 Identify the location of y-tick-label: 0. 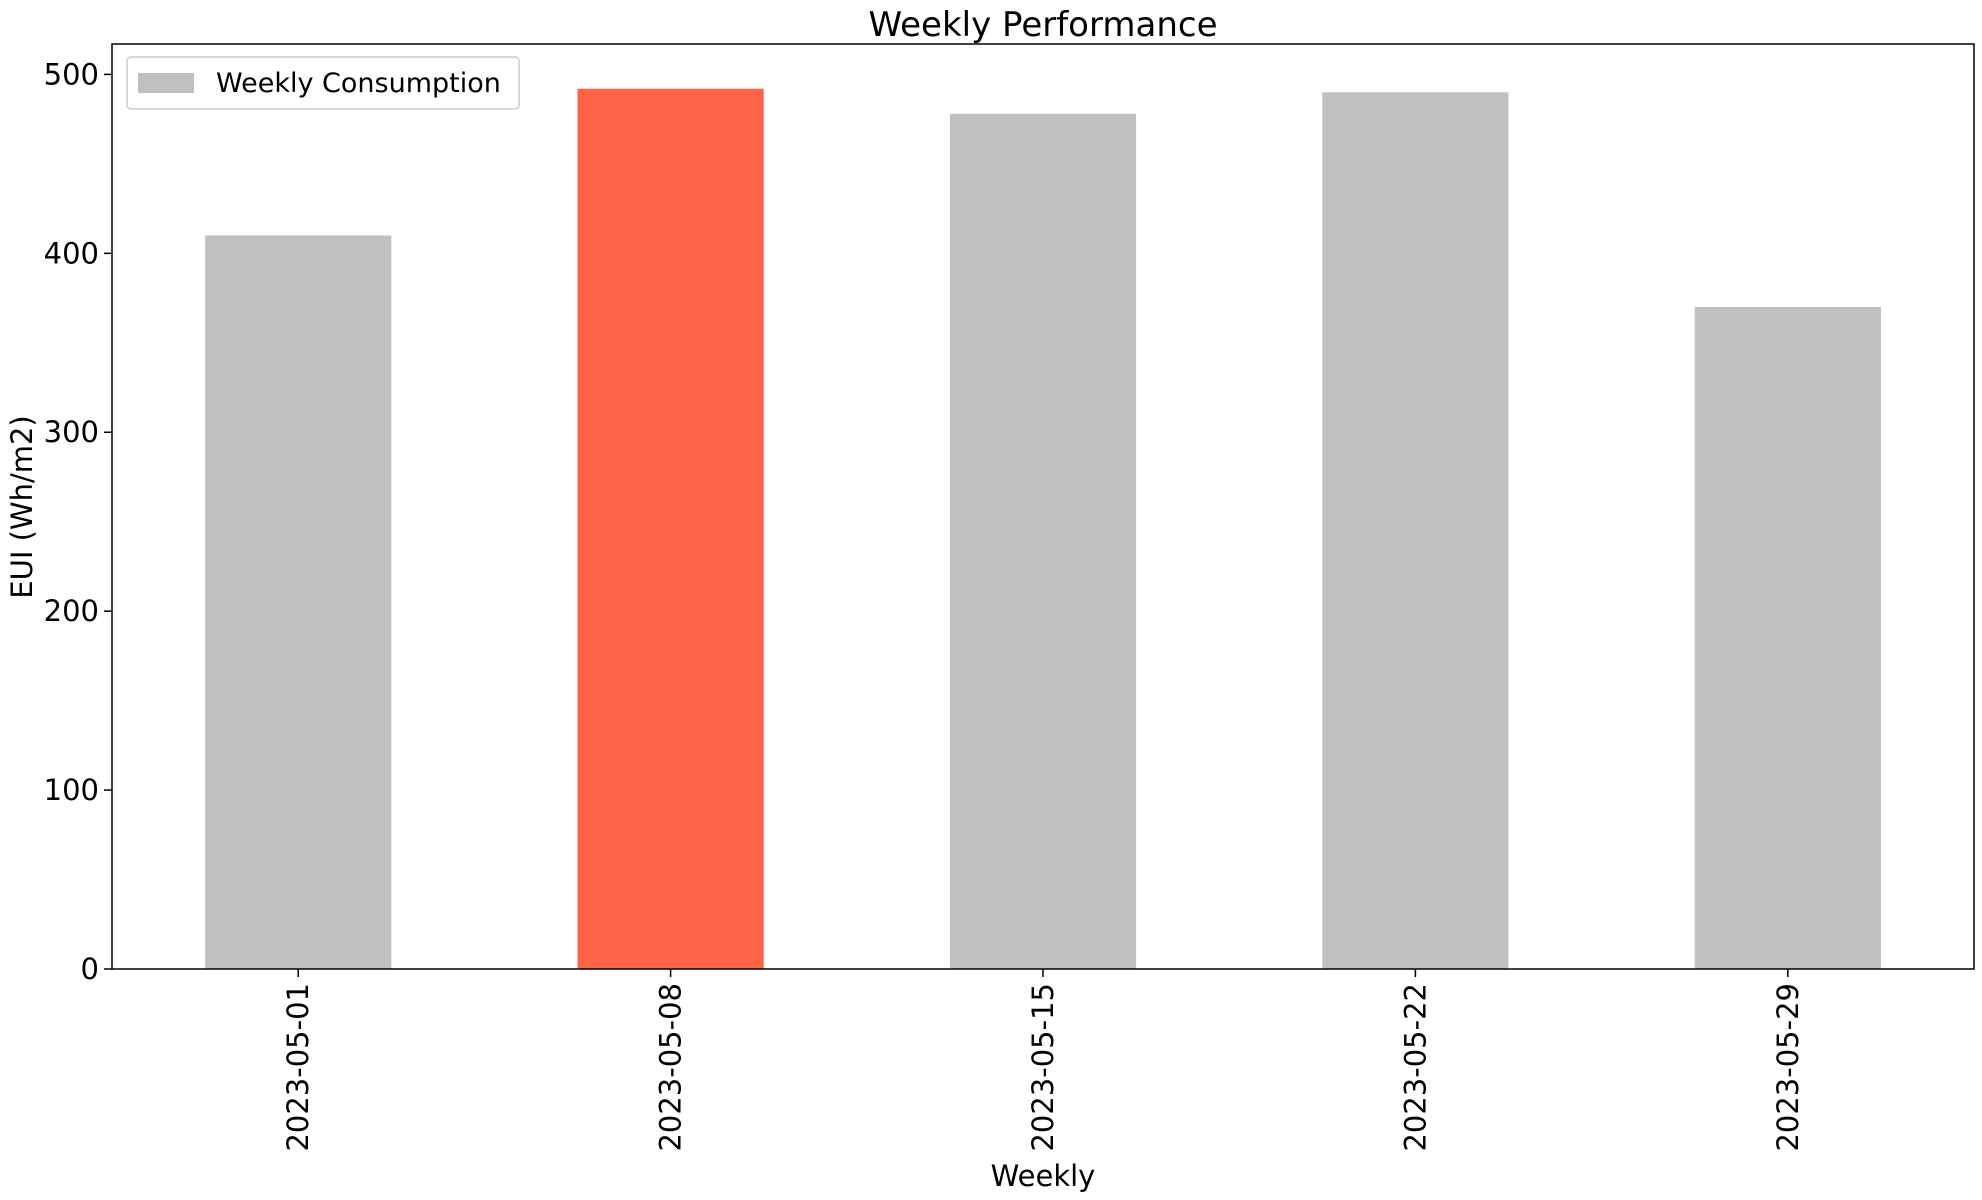
(90, 969).